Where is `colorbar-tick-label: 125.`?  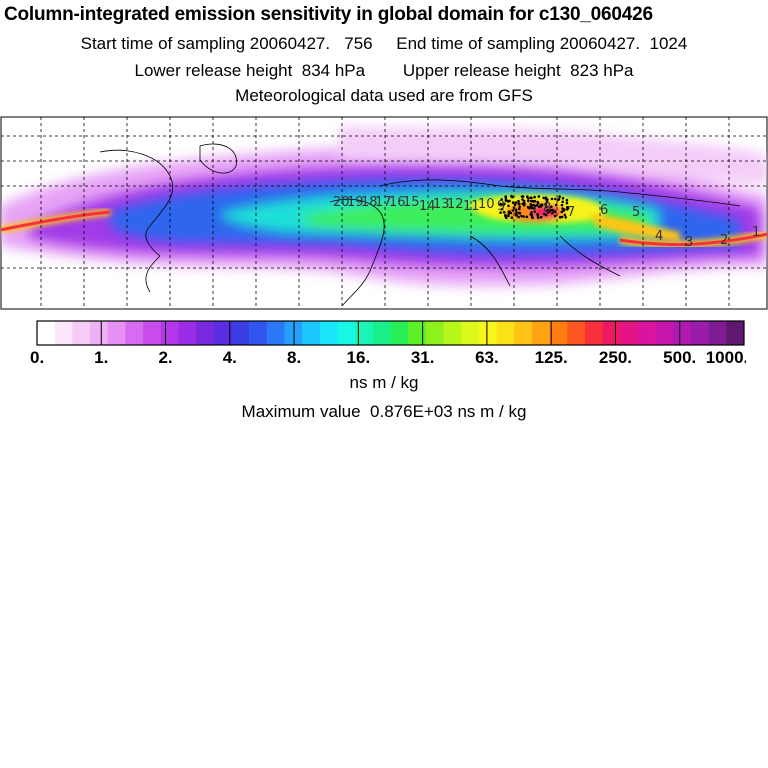
colorbar-tick-label: 125. is located at coordinates (551, 357).